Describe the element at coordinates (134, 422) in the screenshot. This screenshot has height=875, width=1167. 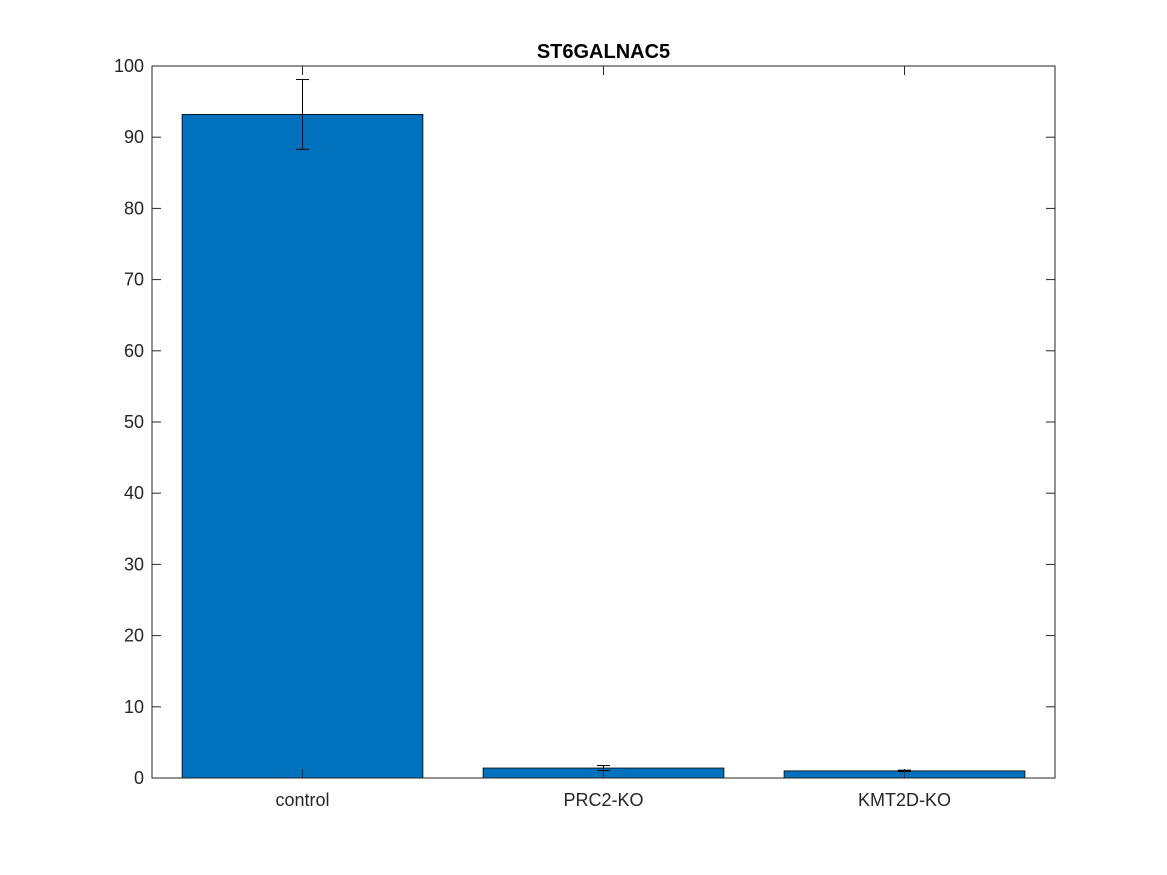
I see `y-tick-label-50: 50` at that location.